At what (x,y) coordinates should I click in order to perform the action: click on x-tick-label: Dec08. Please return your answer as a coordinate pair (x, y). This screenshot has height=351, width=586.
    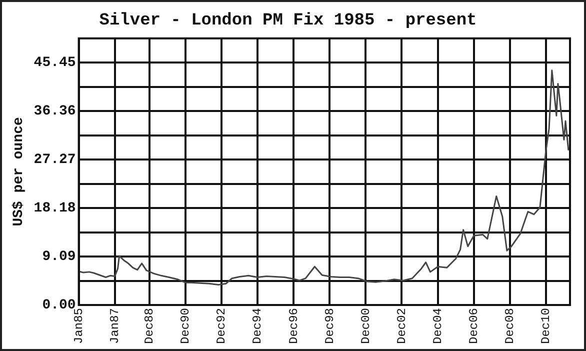
    Looking at the image, I should click on (510, 326).